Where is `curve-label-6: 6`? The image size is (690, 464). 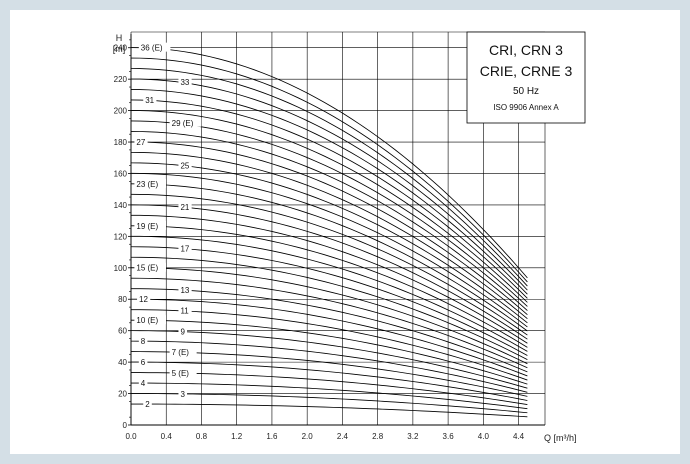 curve-label-6: 6 is located at coordinates (143, 362).